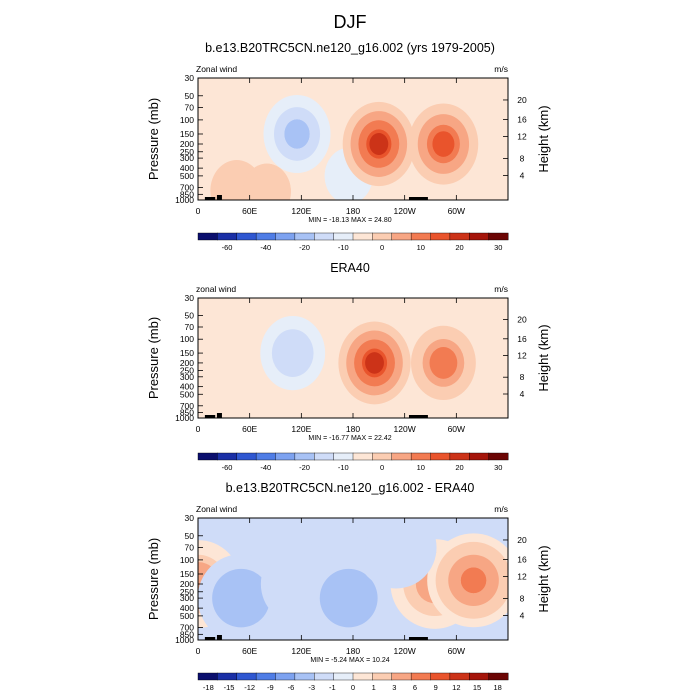  Describe the element at coordinates (304, 247) in the screenshot. I see `colorbar-label: -20` at that location.